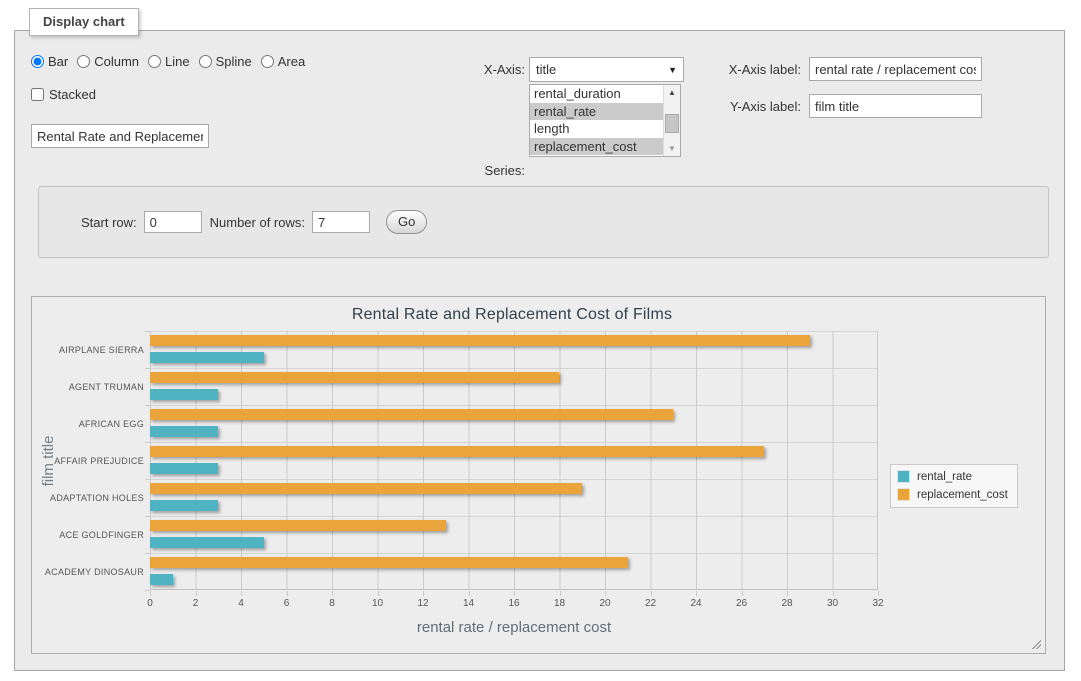 This screenshot has height=681, width=1081. I want to click on bar-replacement_cost-ace-goldfinger, so click(298, 525).